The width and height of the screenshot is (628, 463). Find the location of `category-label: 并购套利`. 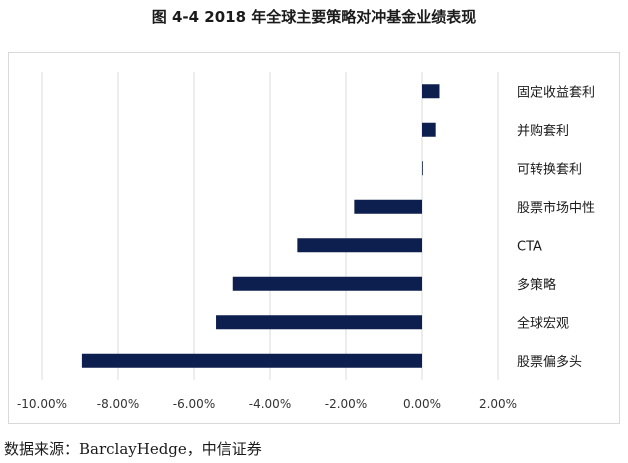

category-label: 并购套利 is located at coordinates (543, 131).